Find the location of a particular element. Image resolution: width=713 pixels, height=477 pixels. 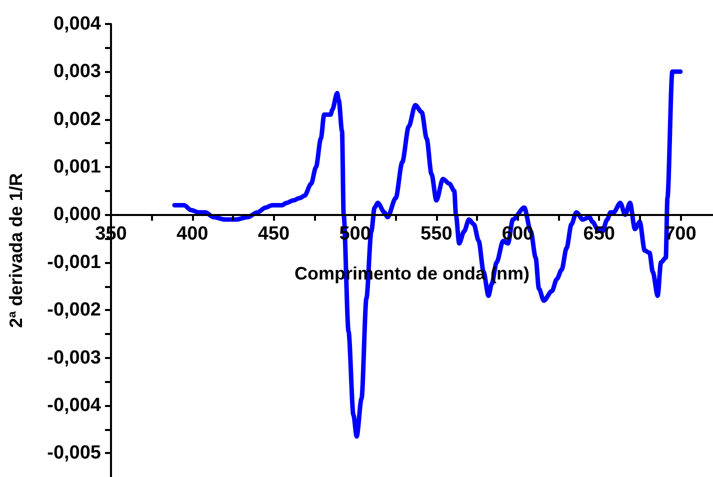

y-tick-label: 0,001 is located at coordinates (77, 167).